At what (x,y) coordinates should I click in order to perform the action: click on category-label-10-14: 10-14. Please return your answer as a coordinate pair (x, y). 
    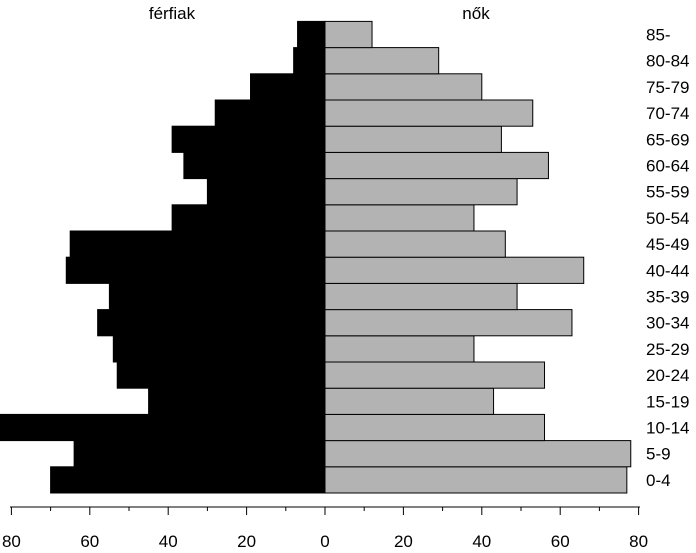
    Looking at the image, I should click on (667, 428).